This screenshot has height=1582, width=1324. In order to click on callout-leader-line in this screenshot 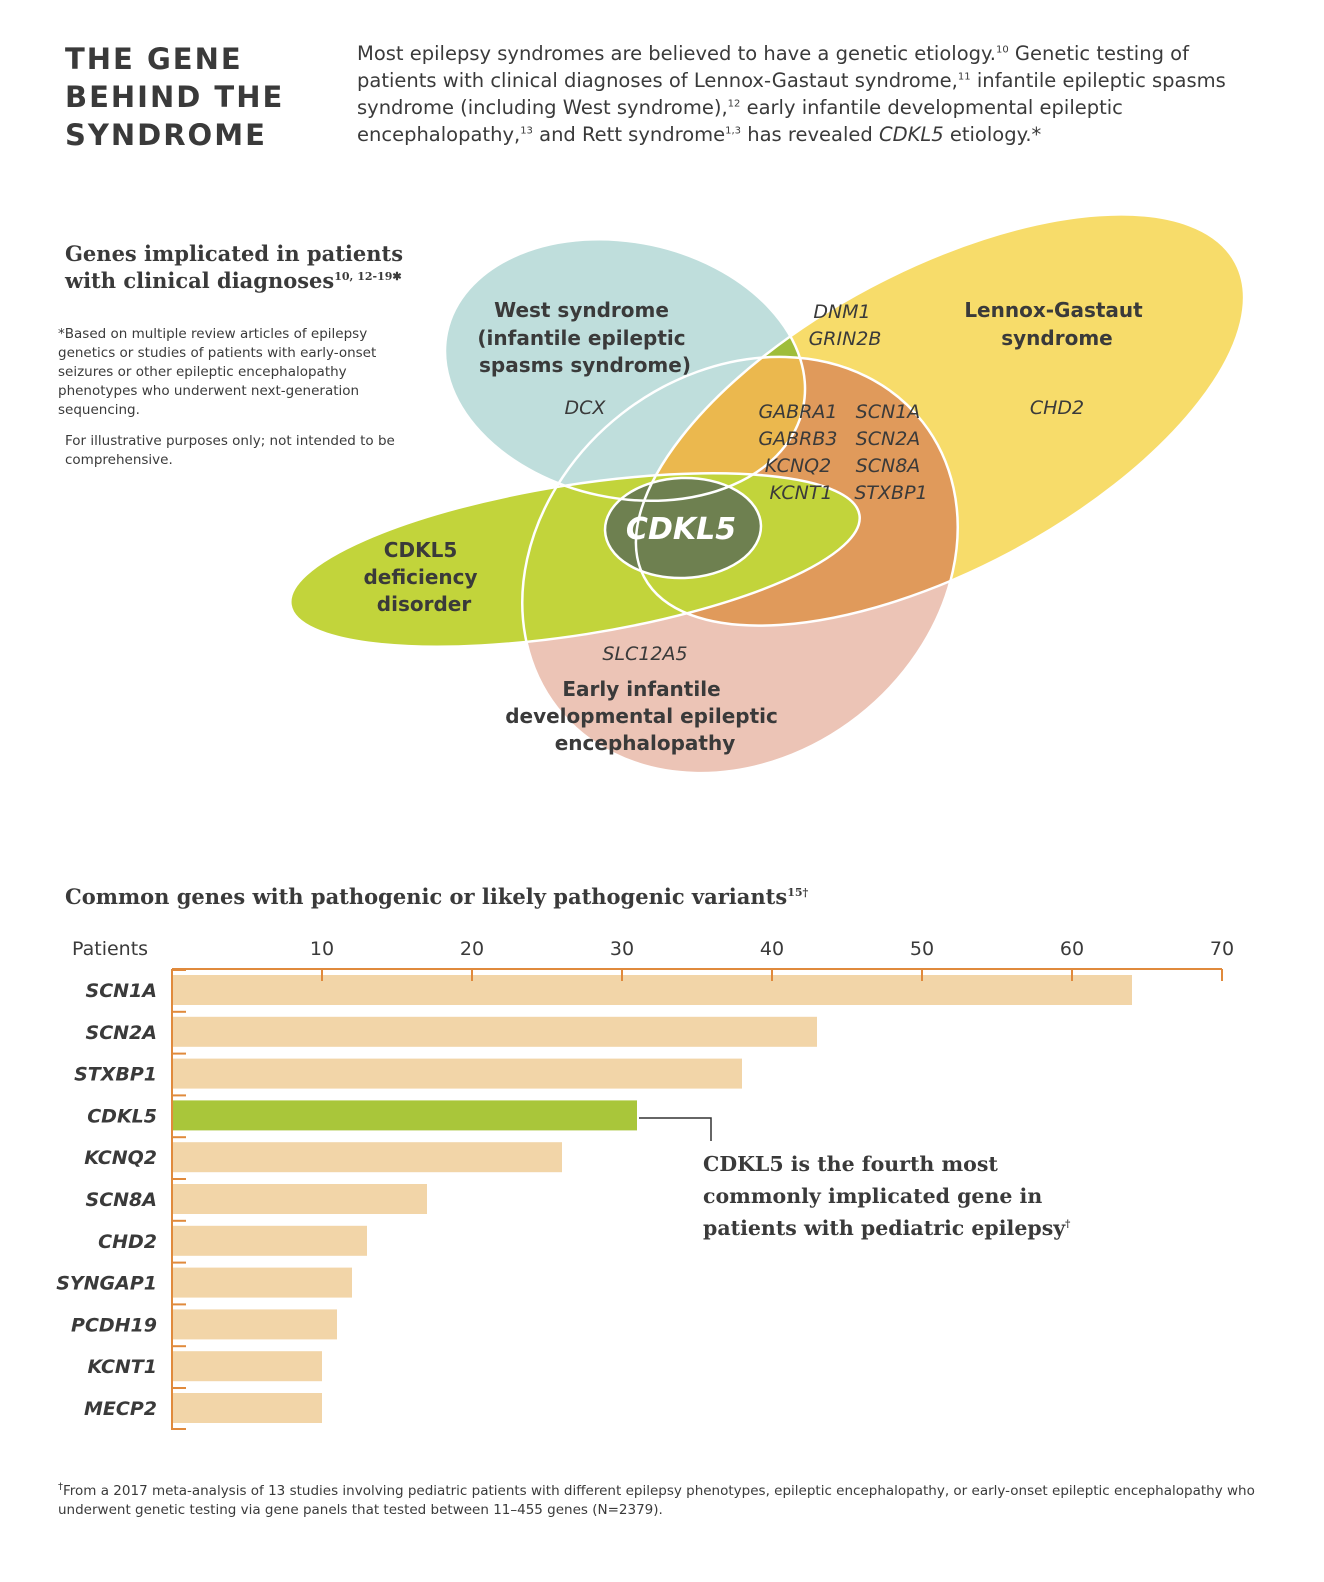, I will do `click(675, 1129)`.